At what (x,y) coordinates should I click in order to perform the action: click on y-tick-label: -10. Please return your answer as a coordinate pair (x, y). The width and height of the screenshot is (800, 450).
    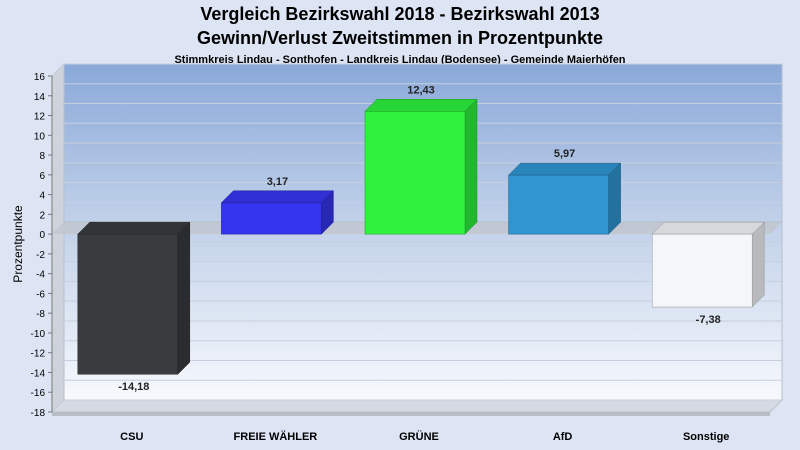
    Looking at the image, I should click on (38, 334).